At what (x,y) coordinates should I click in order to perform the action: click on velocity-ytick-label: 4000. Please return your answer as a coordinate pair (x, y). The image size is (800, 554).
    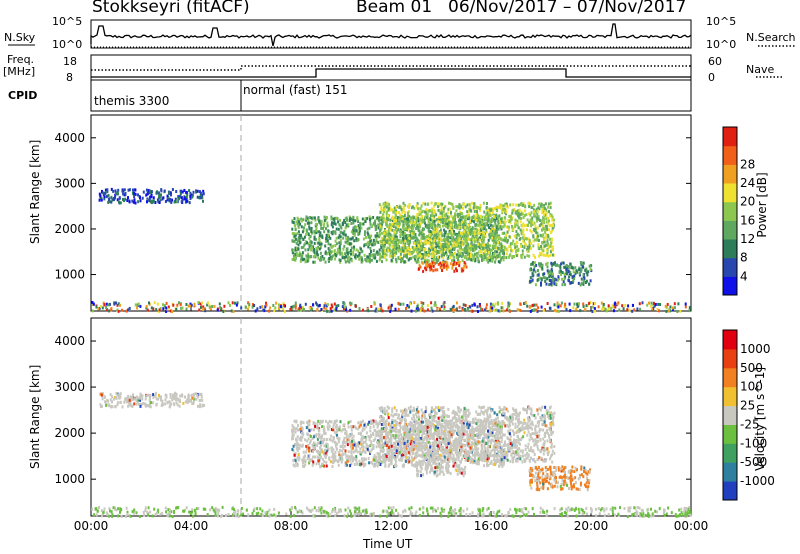
    Looking at the image, I should click on (69, 341).